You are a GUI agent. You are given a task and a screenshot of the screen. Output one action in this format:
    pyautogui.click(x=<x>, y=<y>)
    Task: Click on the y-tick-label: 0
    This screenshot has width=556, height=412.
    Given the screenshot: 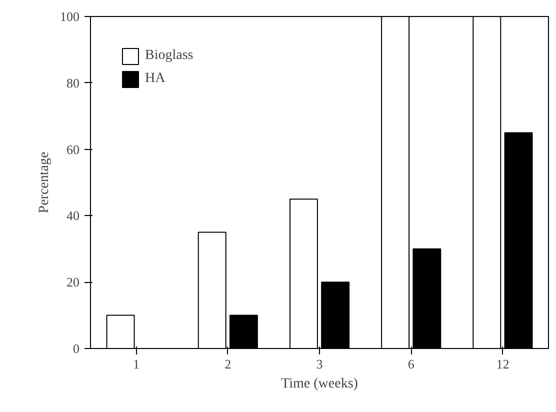 What is the action you would take?
    pyautogui.click(x=76, y=348)
    